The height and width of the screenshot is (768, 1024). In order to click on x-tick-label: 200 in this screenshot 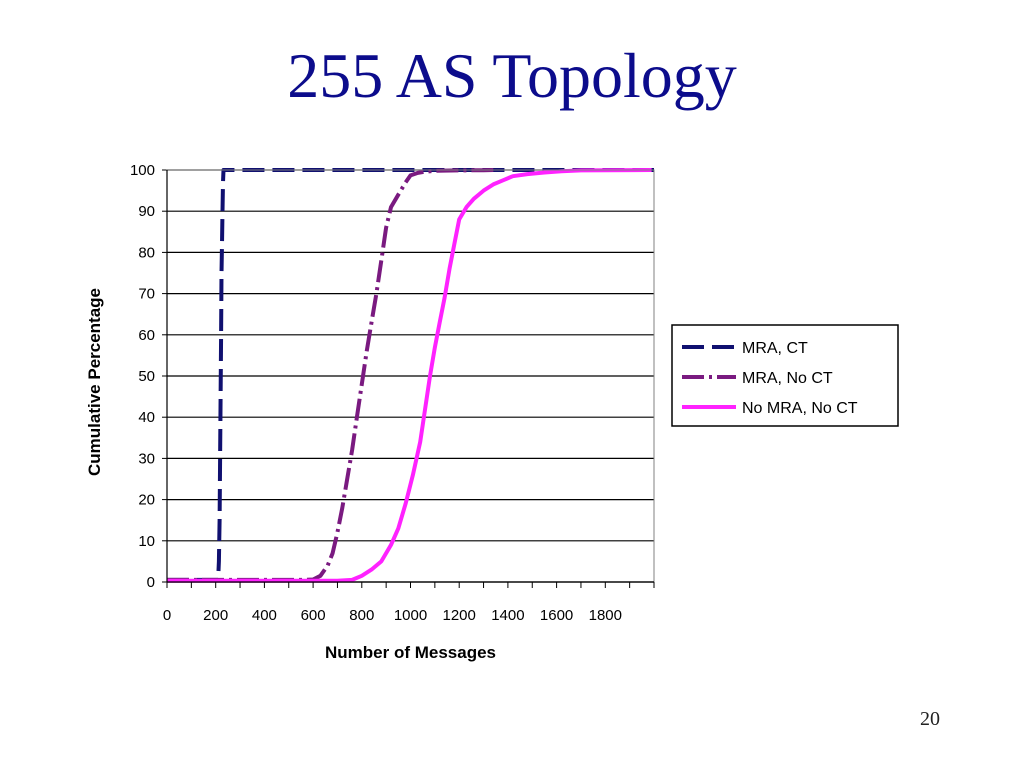, I will do `click(215, 615)`.